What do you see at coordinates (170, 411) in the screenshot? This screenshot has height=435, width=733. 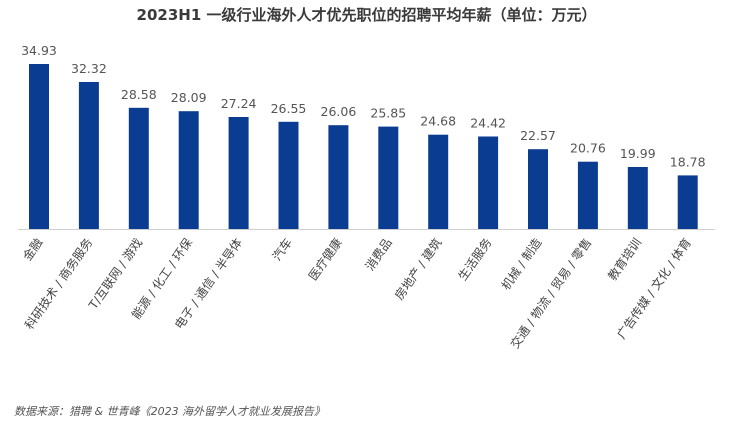 I see `source-note: 数据来源：猎聘 & 世青峰《2023 海外留学人才就业发展报告》` at bounding box center [170, 411].